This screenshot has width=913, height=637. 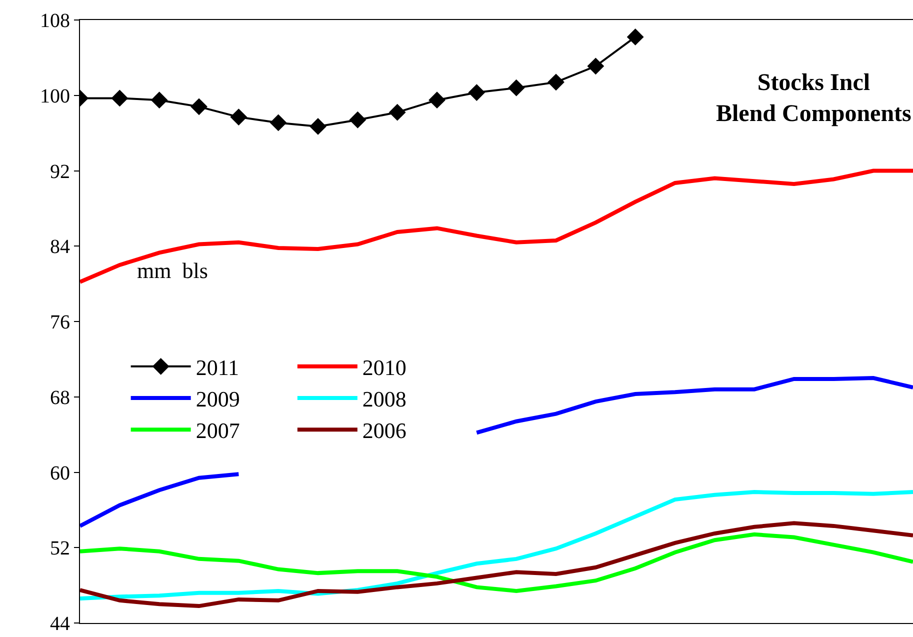 What do you see at coordinates (218, 399) in the screenshot?
I see `legend-label: 2009` at bounding box center [218, 399].